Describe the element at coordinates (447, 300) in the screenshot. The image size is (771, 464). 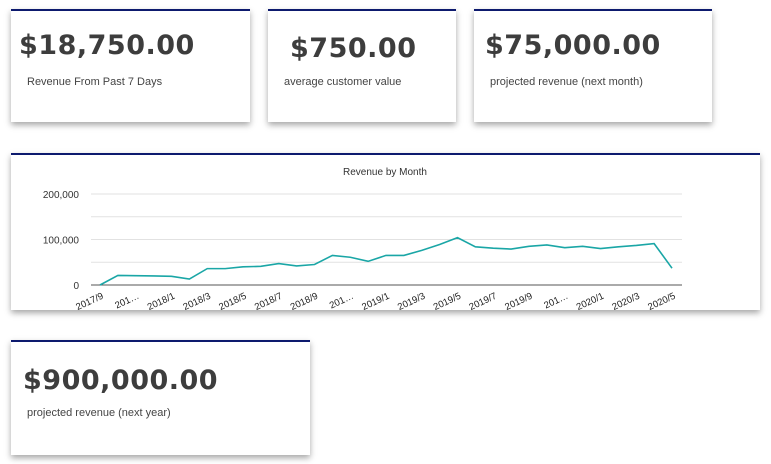
I see `x-tick-label: 2019/5` at that location.